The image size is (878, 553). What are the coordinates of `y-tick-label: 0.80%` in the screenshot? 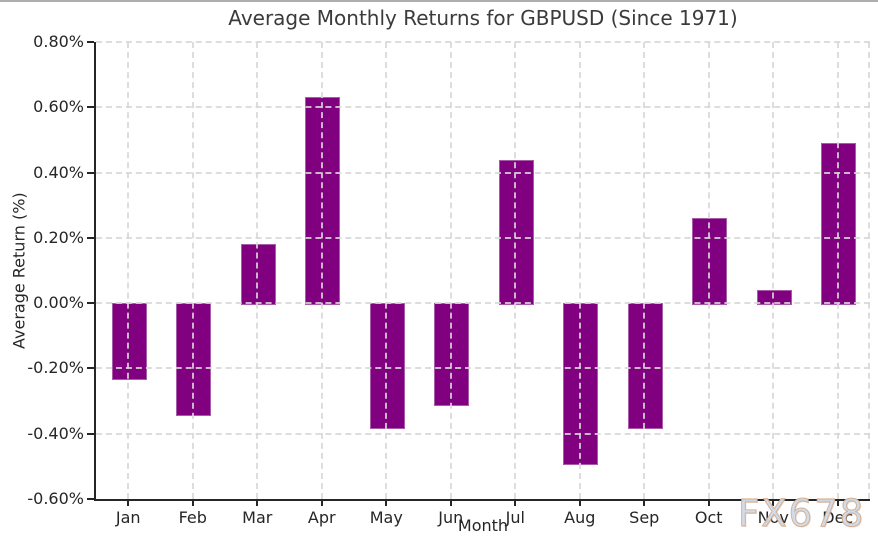 It's located at (58, 41).